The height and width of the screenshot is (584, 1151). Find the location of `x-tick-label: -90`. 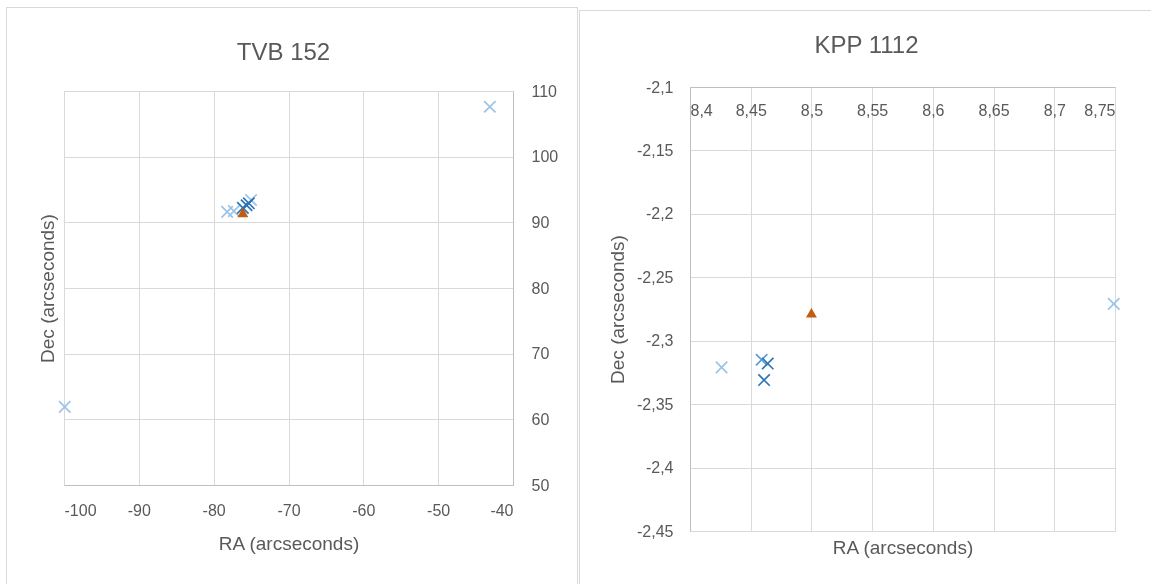

x-tick-label: -90 is located at coordinates (139, 510).